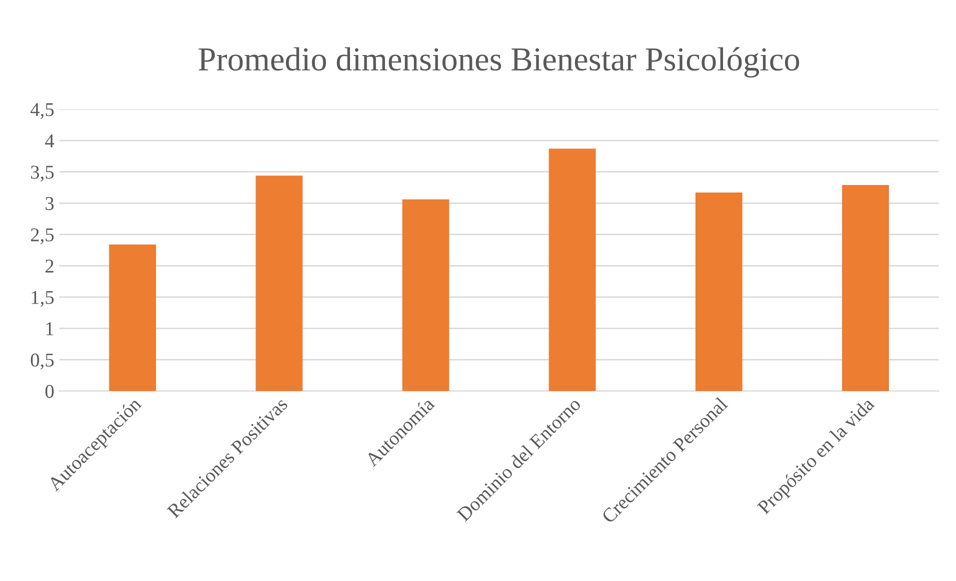  I want to click on y-tick-label: 4, so click(49, 141).